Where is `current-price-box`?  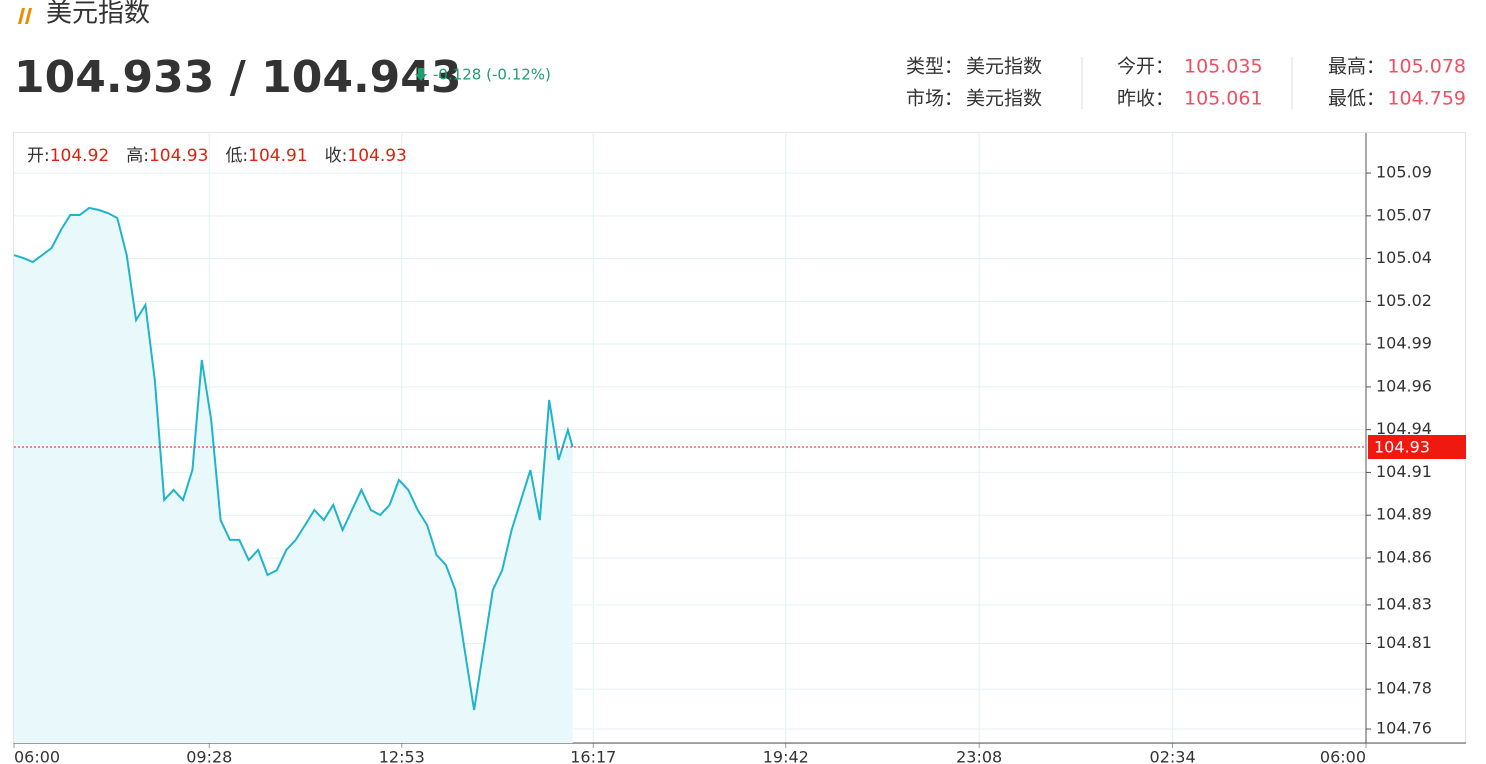 current-price-box is located at coordinates (1417, 447).